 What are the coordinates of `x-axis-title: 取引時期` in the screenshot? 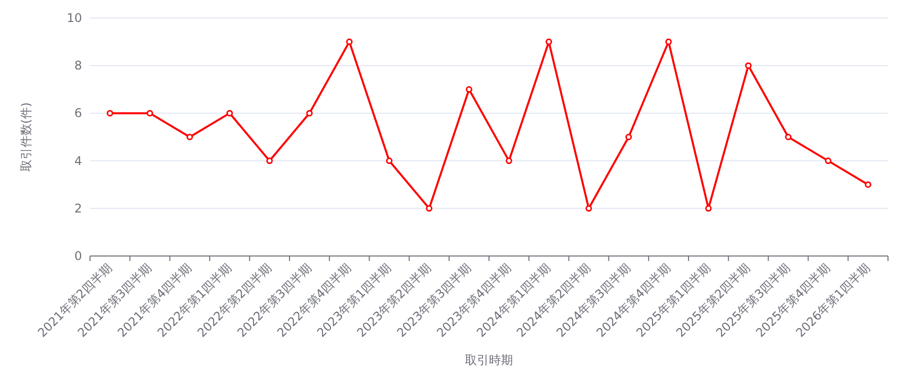 It's located at (489, 360).